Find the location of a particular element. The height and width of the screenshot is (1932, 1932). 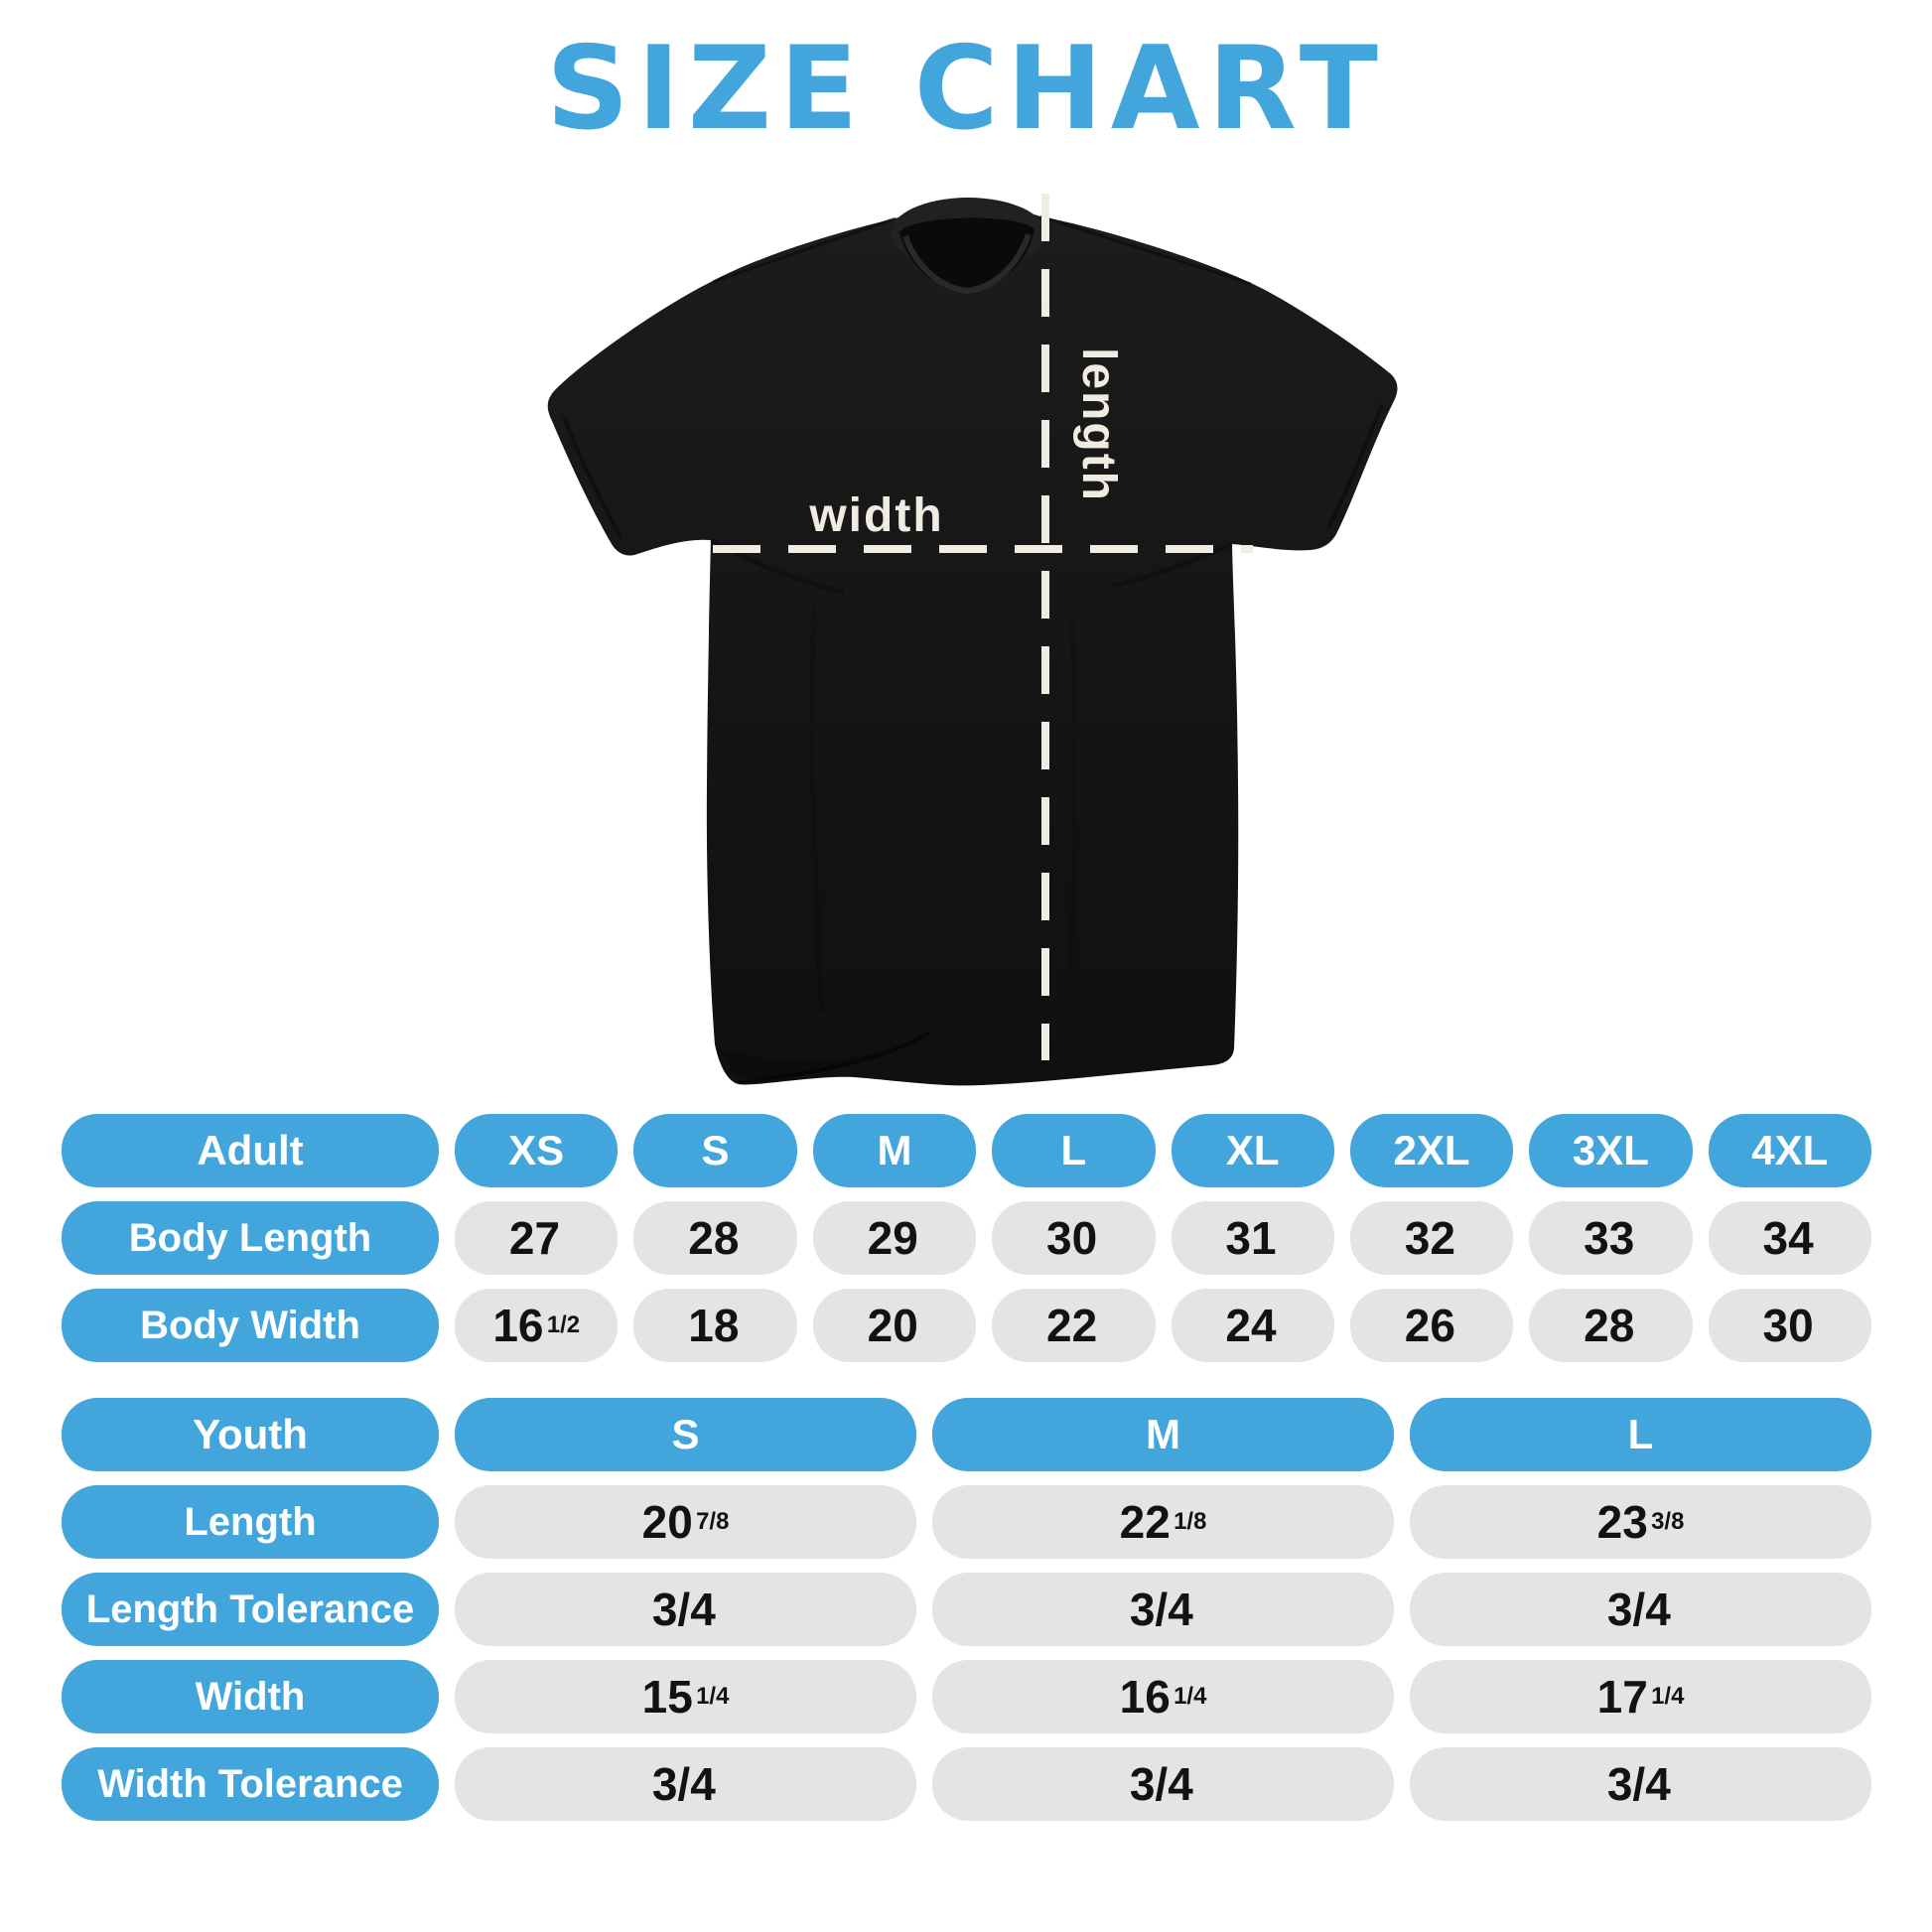

body-length-cell: 33 is located at coordinates (1611, 1238).